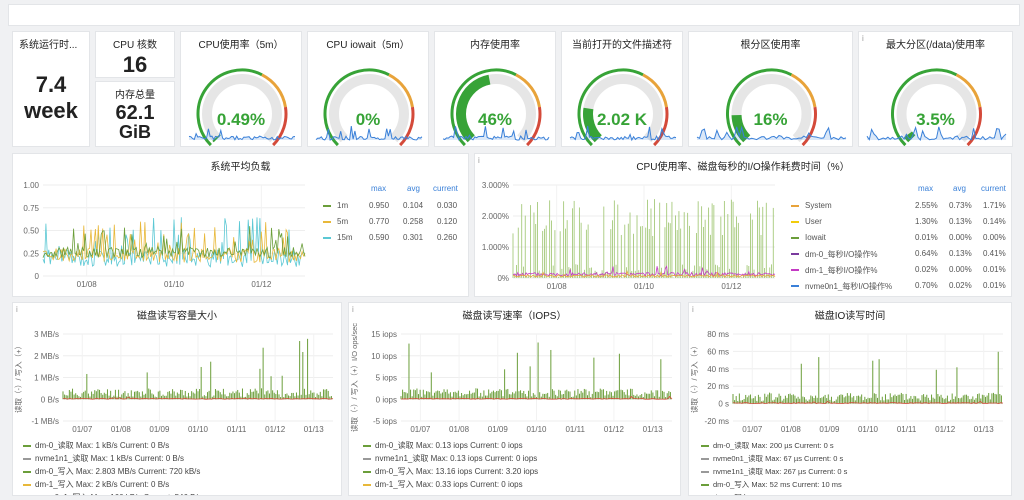 The width and height of the screenshot is (1024, 500). What do you see at coordinates (379, 221) in the screenshot?
I see `legend-max: 0.770` at bounding box center [379, 221].